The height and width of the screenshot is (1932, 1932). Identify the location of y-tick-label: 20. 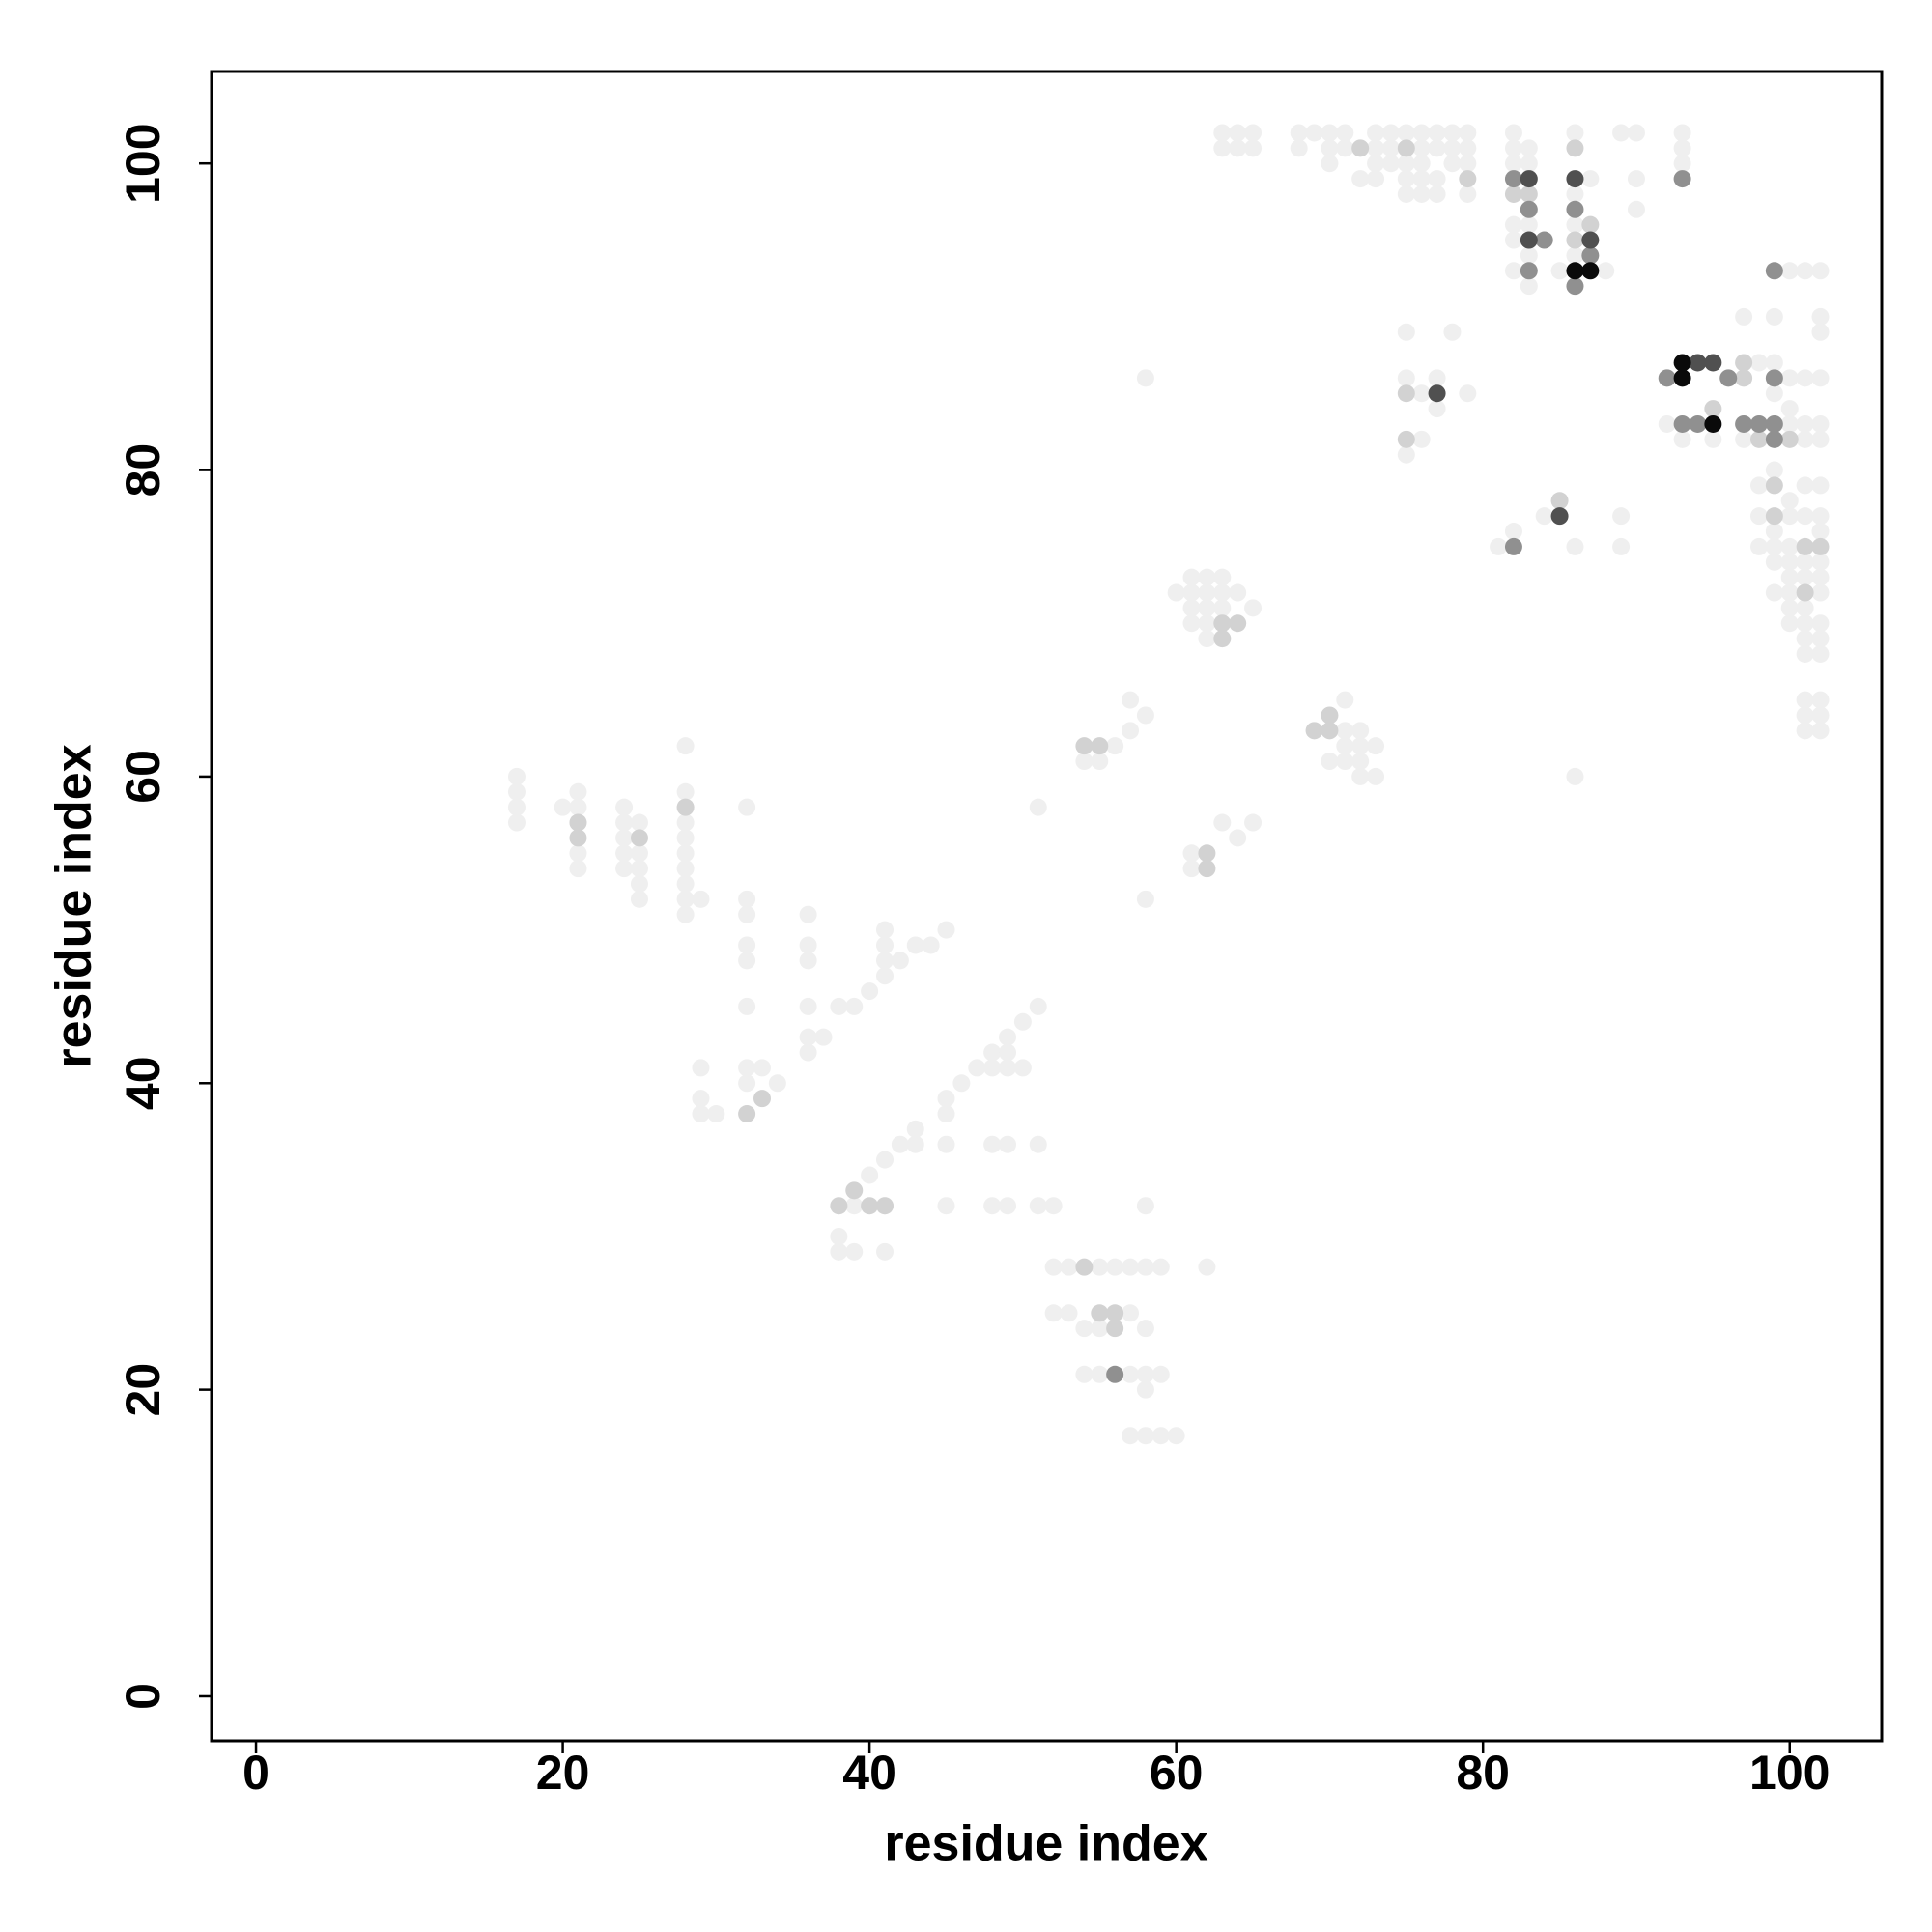
(143, 1390).